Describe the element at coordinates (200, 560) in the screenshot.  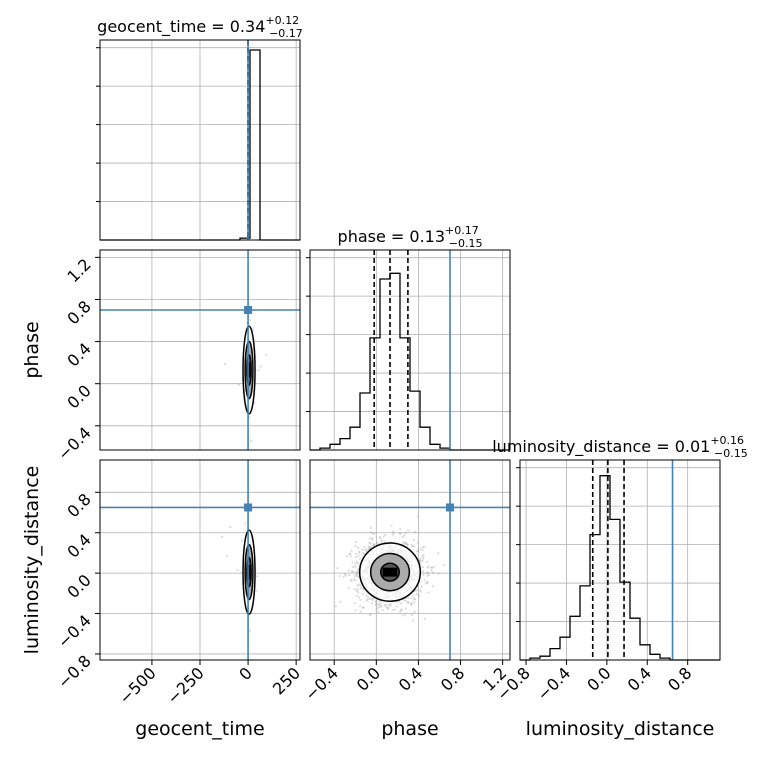
I see `scatter-panel-geocent_time-luminosity_distance` at that location.